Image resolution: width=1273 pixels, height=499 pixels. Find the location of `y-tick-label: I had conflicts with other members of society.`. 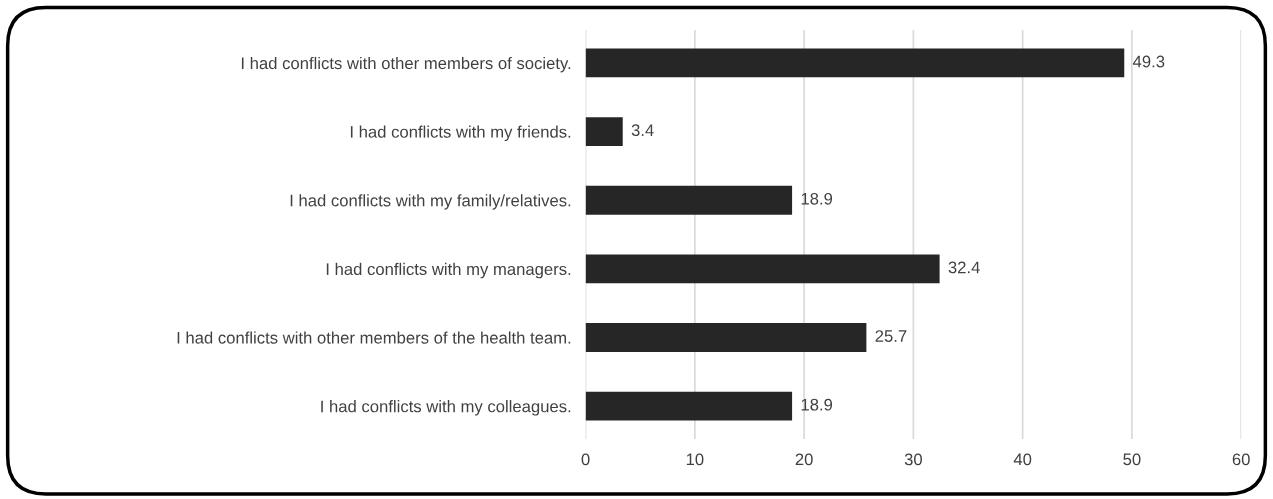

y-tick-label: I had conflicts with other members of society. is located at coordinates (406, 64).